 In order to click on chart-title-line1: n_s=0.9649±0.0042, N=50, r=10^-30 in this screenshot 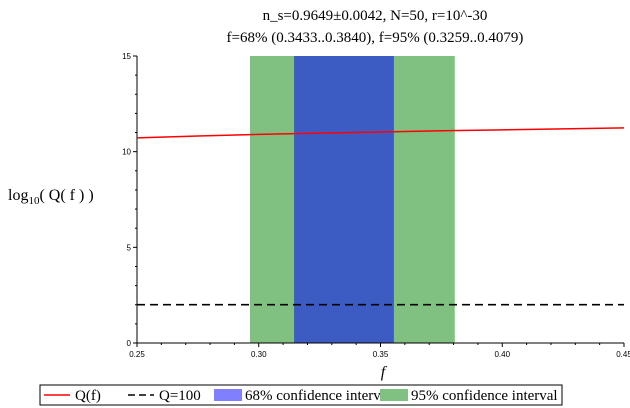, I will do `click(375, 16)`.